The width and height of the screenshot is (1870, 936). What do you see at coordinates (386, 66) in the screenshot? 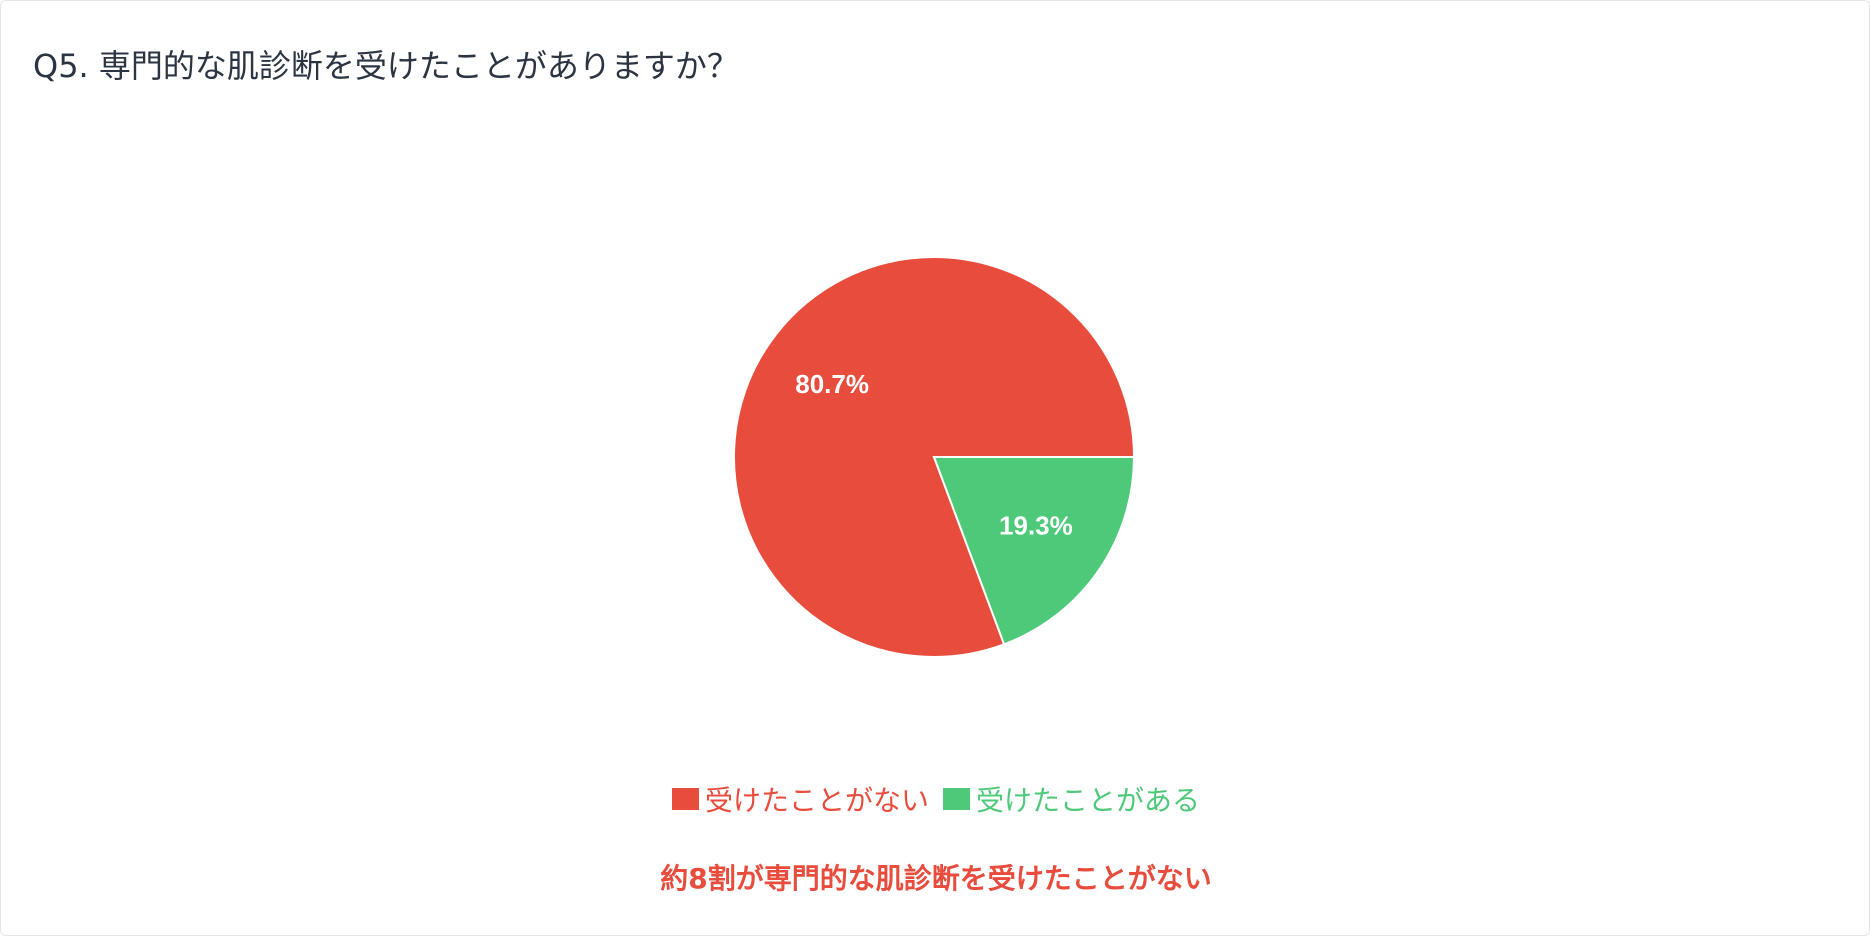
I see `chart-title: Q5. 専門的な肌診断を受けたことがありますか？` at bounding box center [386, 66].